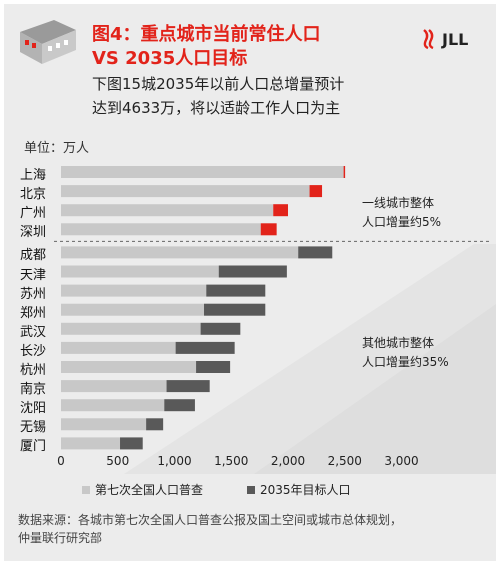  I want to click on unit-label: 单位：万人, so click(57, 148).